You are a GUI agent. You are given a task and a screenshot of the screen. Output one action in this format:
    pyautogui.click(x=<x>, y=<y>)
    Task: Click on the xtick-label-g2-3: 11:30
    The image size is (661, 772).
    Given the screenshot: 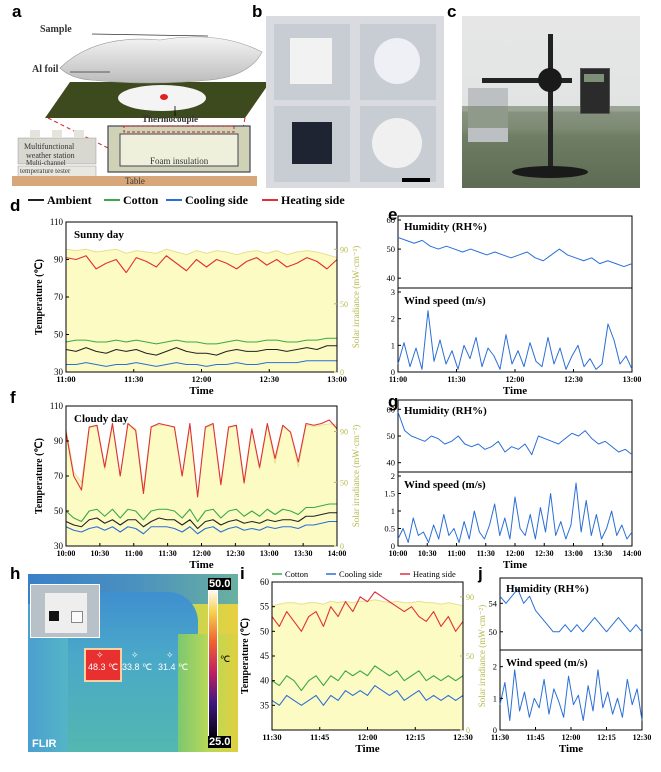 What is the action you would take?
    pyautogui.click(x=486, y=553)
    